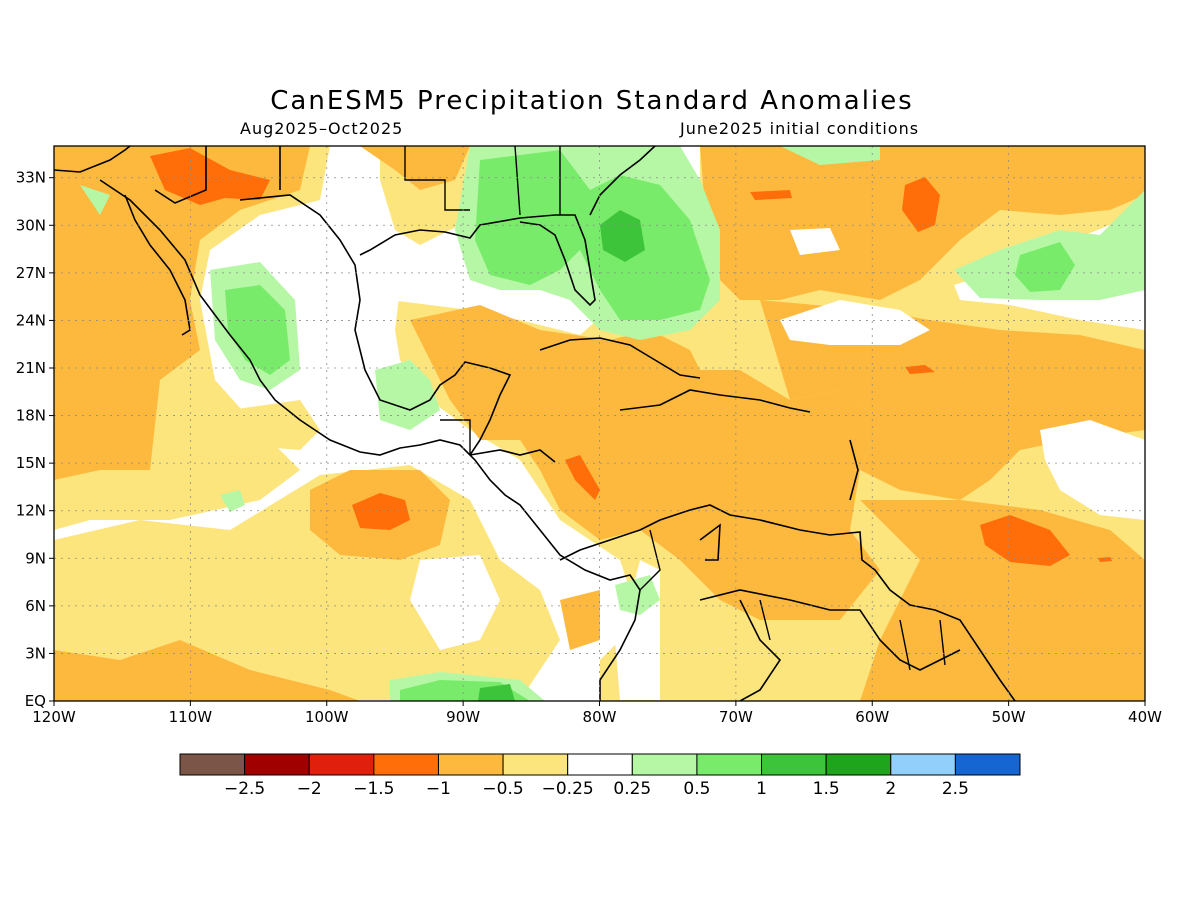 This screenshot has width=1200, height=900. What do you see at coordinates (736, 717) in the screenshot?
I see `x-tick-label: 70W` at bounding box center [736, 717].